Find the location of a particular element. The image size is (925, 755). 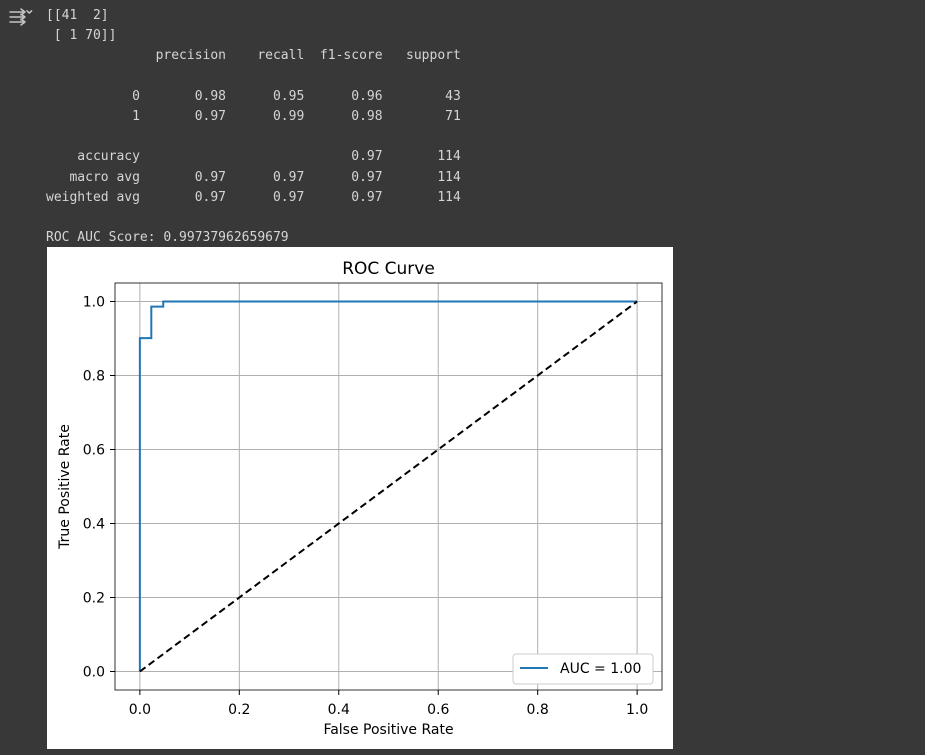

x-tick-label: 1.0 is located at coordinates (637, 710).